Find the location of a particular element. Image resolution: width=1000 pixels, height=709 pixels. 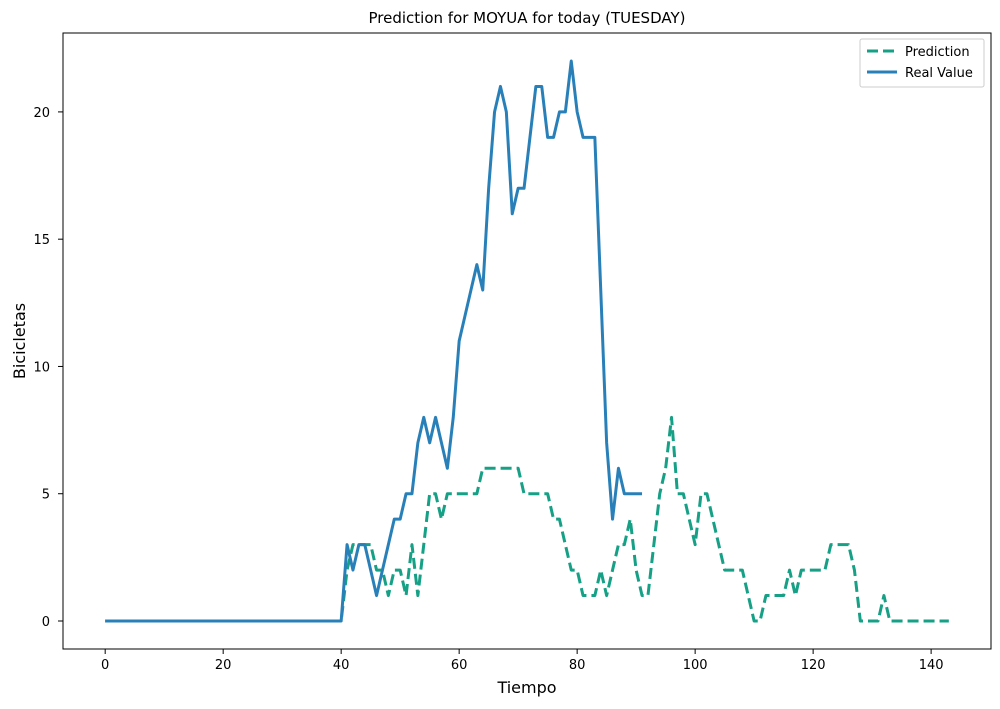

y-tick-label: 20 is located at coordinates (41, 113).